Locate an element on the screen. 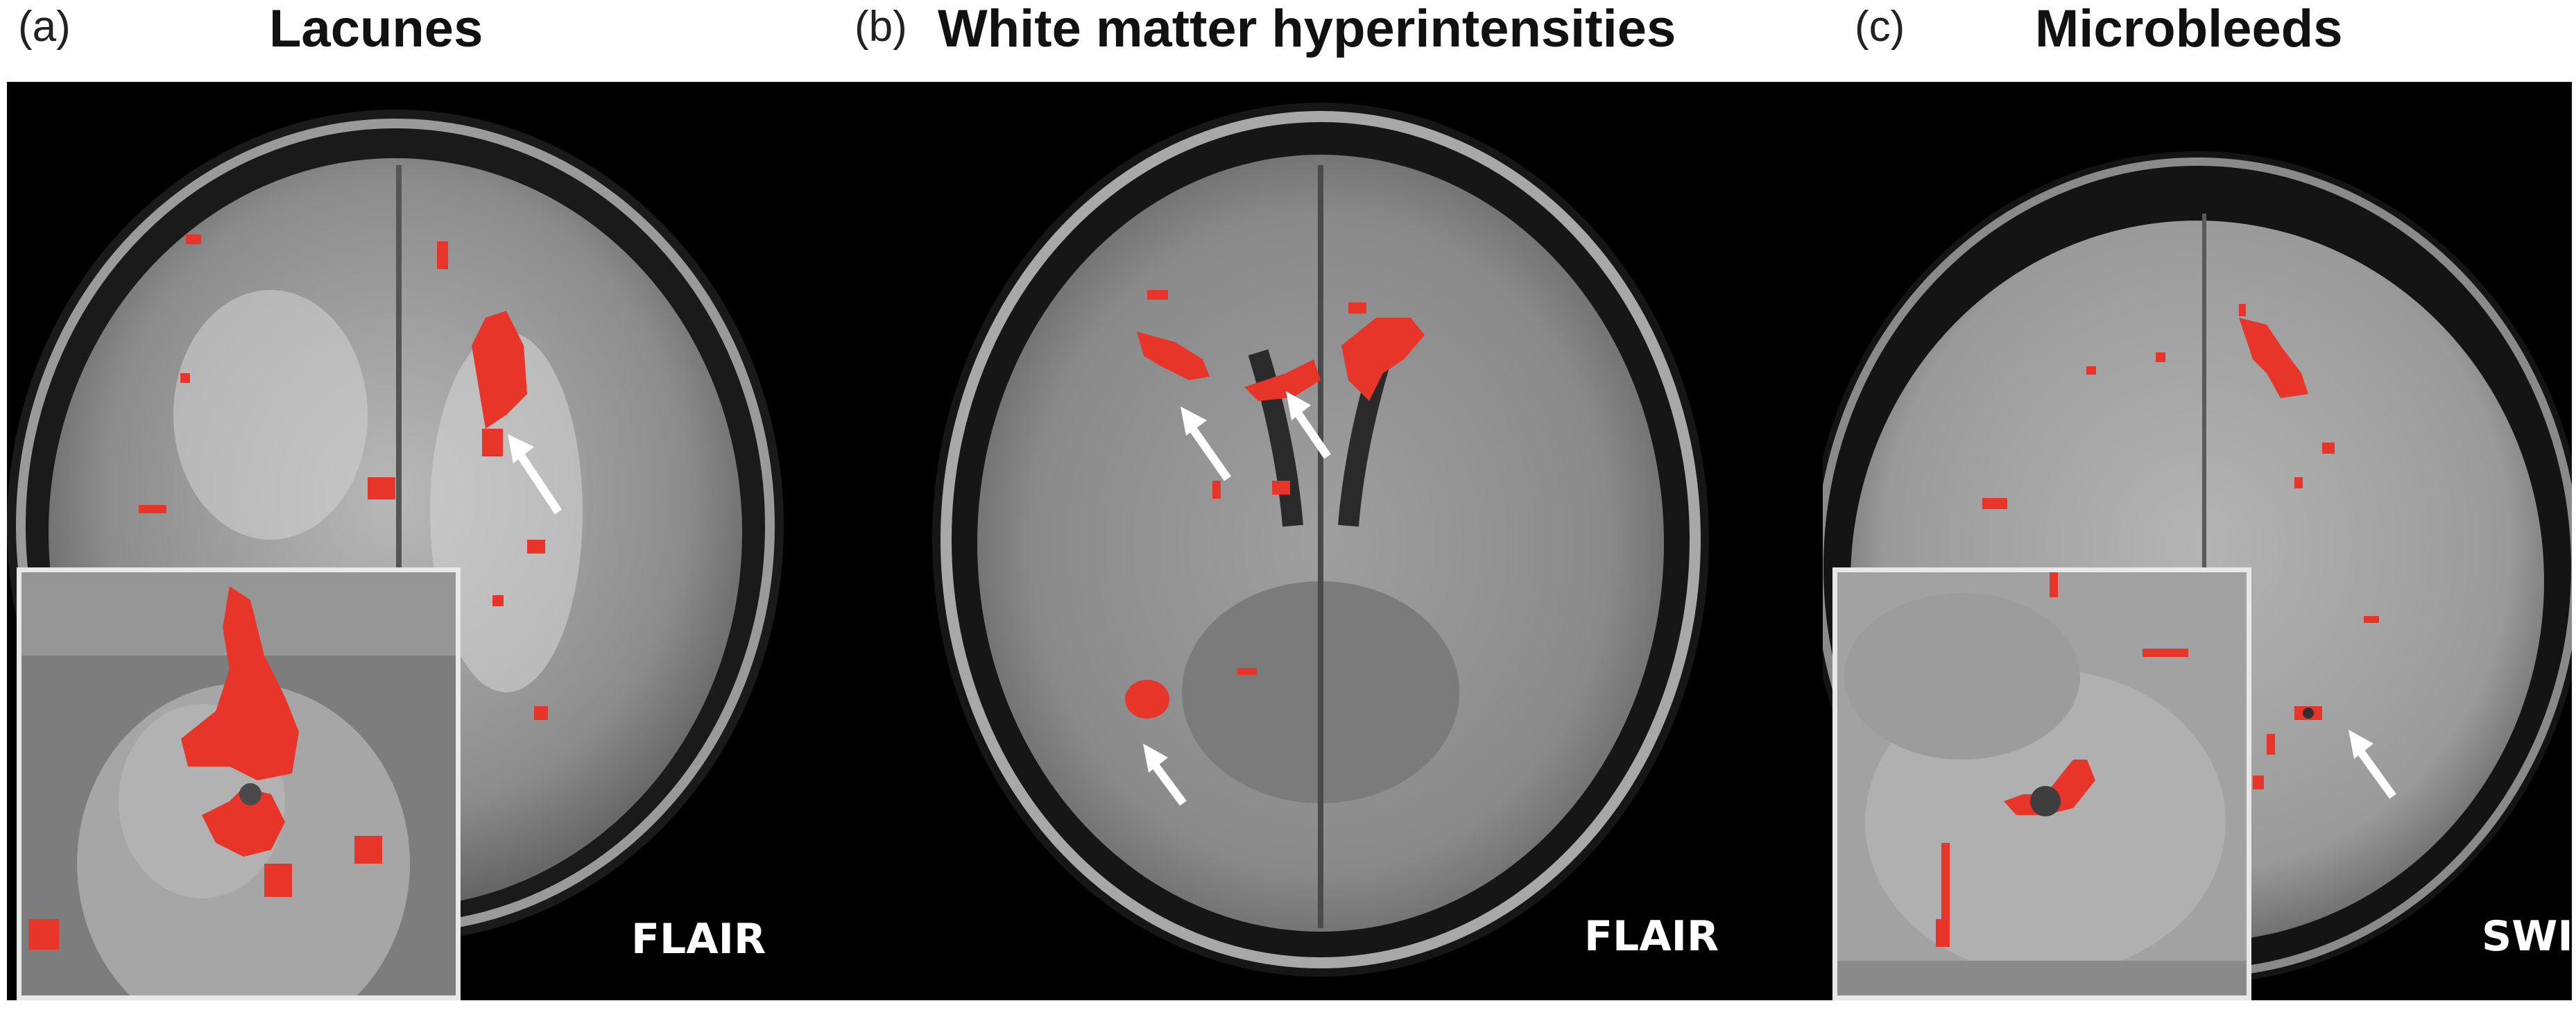 This screenshot has width=2576, height=1010. panel-b-letter: (b) is located at coordinates (881, 27).